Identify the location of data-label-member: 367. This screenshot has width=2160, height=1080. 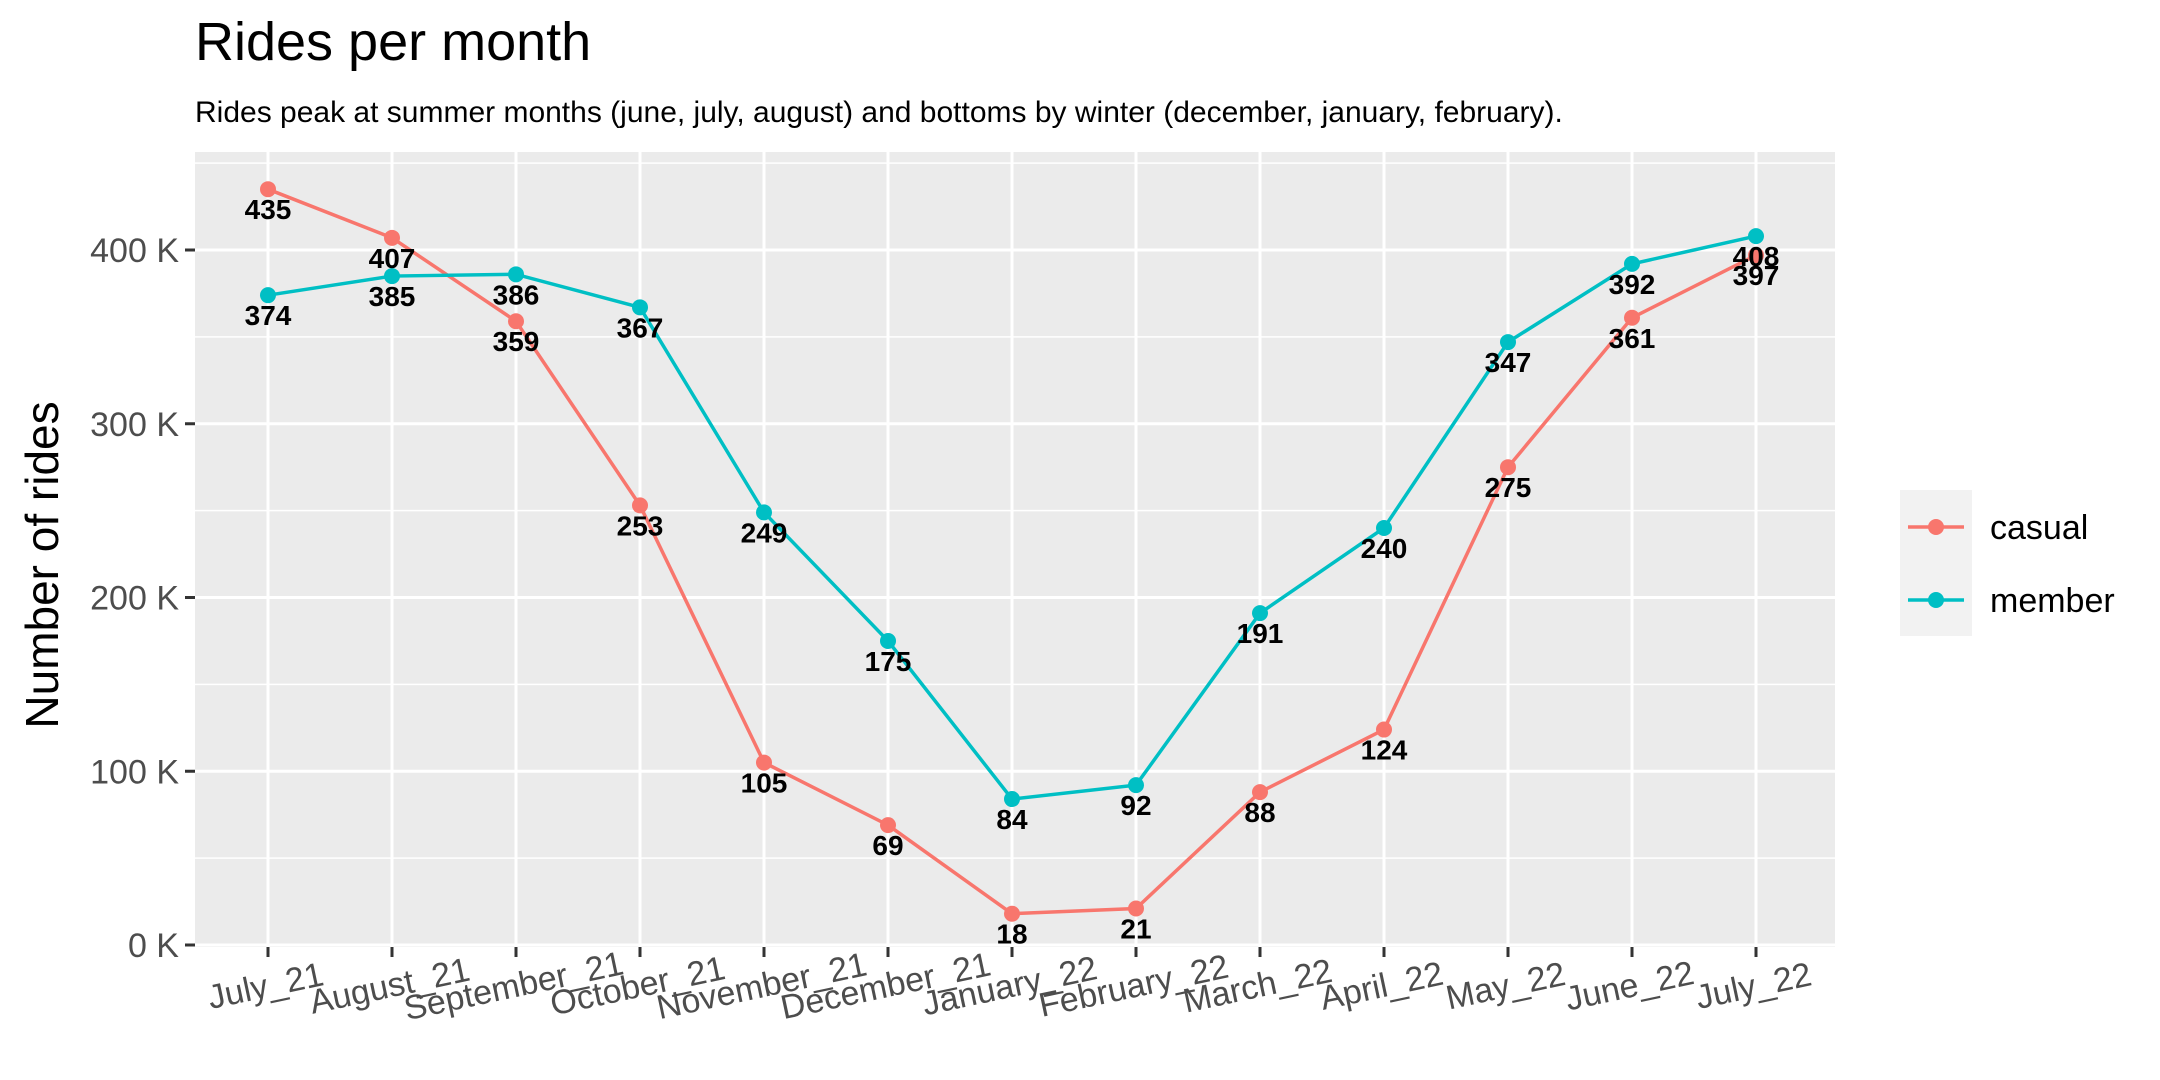
(640, 327).